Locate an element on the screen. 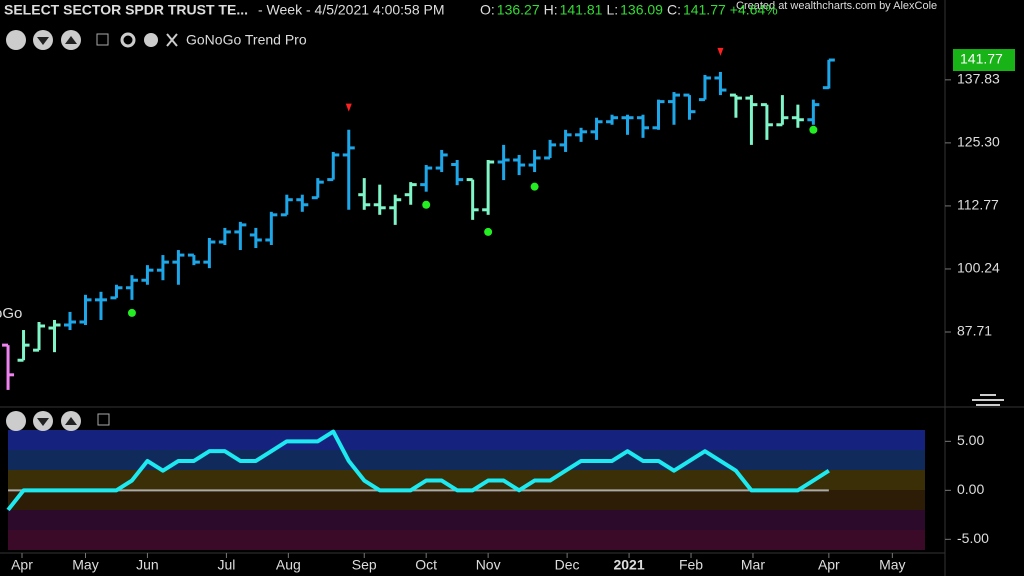 This screenshot has width=1024, height=576. x-tick-label: Dec is located at coordinates (567, 565).